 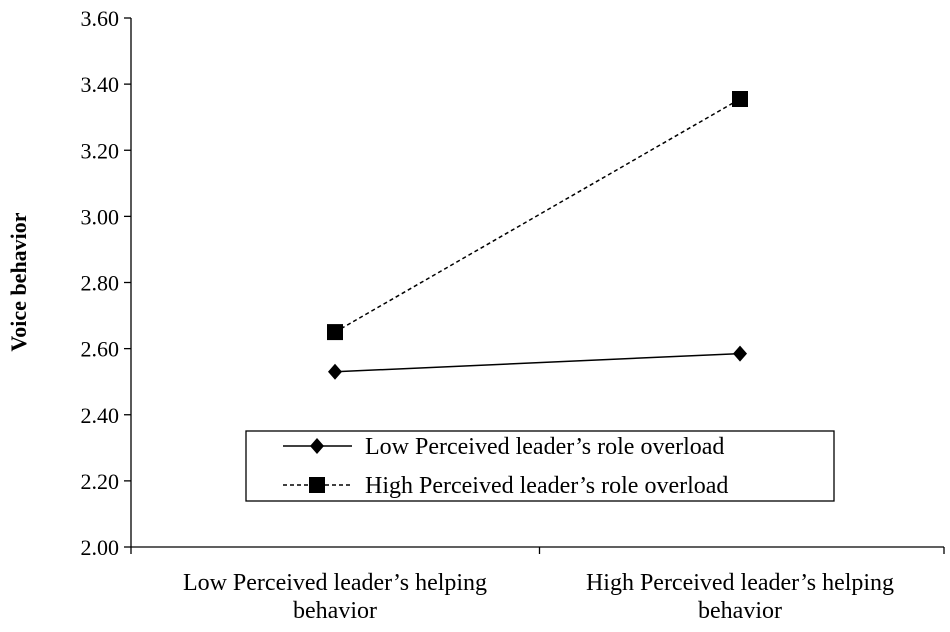 What do you see at coordinates (740, 597) in the screenshot?
I see `x-category-label: High Perceived leader’s helping behavior` at bounding box center [740, 597].